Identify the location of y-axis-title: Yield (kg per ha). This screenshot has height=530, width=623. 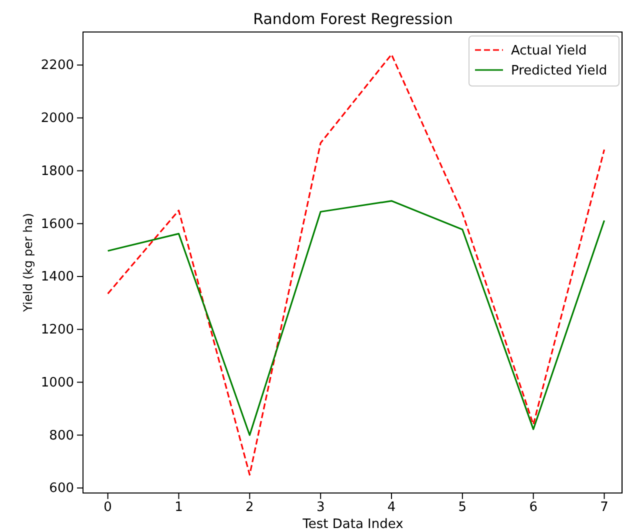
(28, 263).